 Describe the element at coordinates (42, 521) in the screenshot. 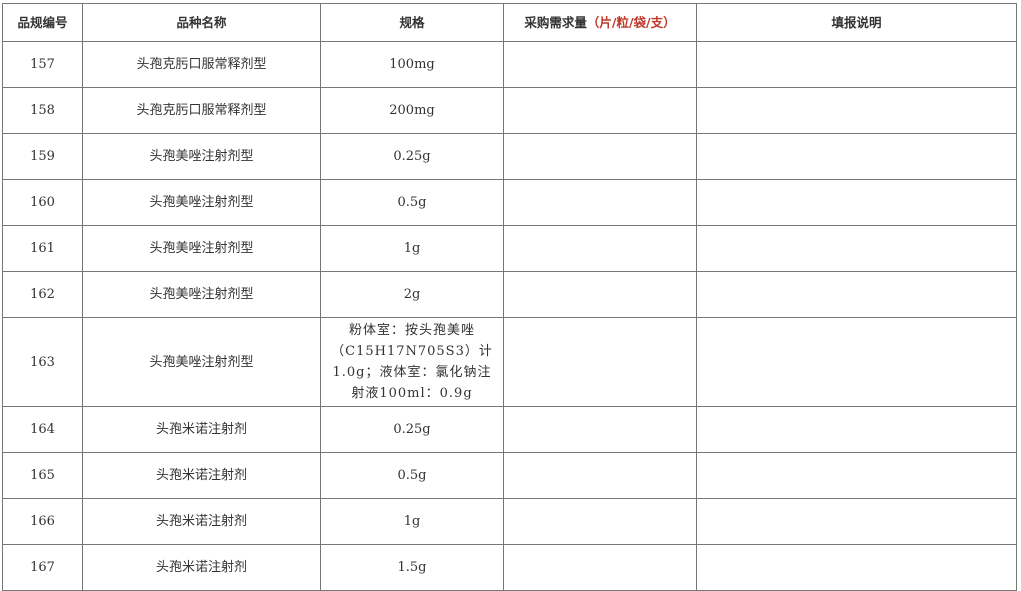

I see `cell-code: 166` at that location.